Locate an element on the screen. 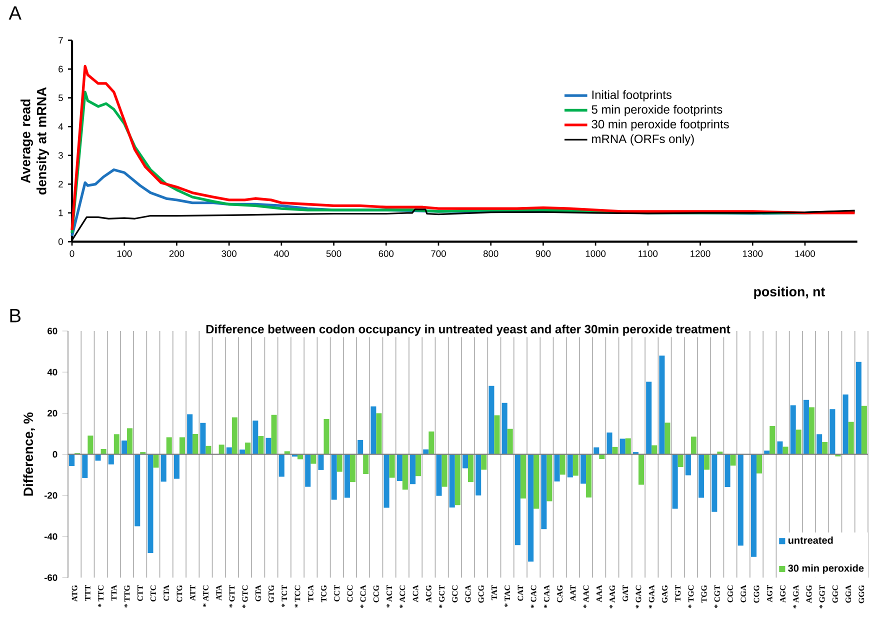 This screenshot has width=872, height=623. x-tick-label: * TTG is located at coordinates (127, 596).